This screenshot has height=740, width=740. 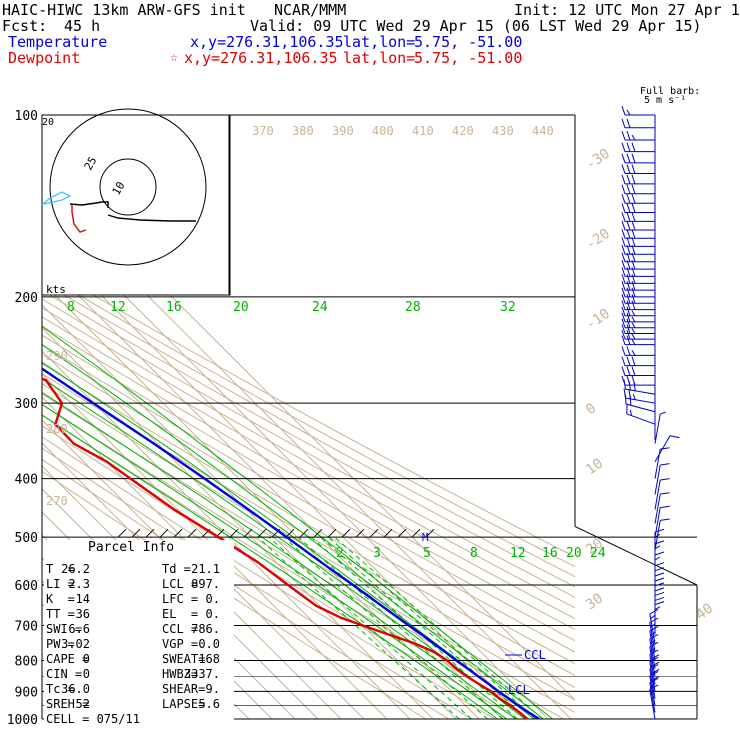 What do you see at coordinates (124, 10) in the screenshot?
I see `header-model: HAIC-HIWC 13km ARW-GFS init` at bounding box center [124, 10].